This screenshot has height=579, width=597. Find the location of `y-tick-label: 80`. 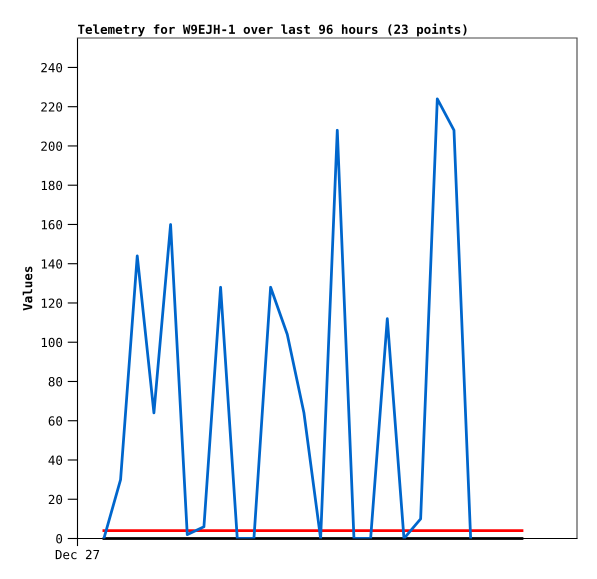

y-tick-label: 80 is located at coordinates (55, 381).